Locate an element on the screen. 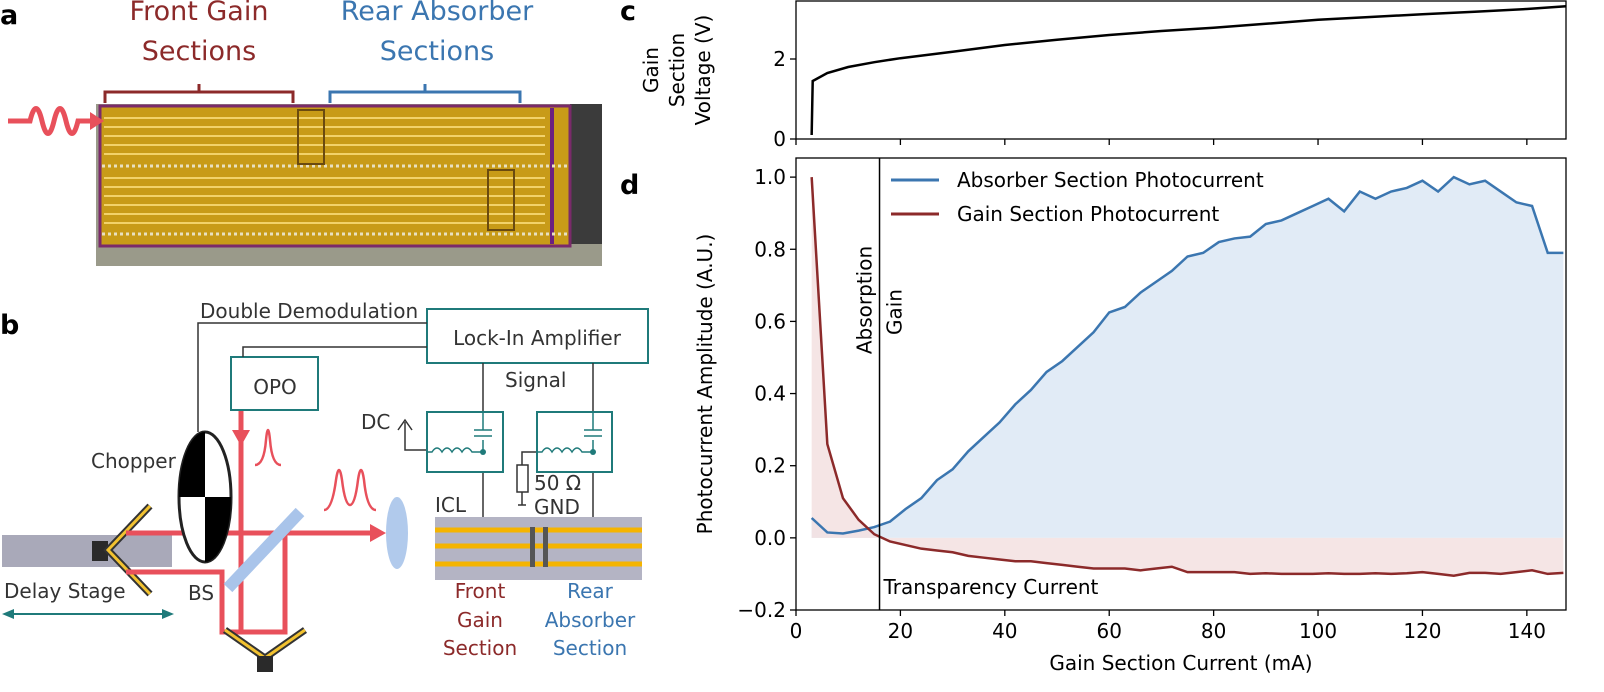 This screenshot has width=1604, height=692. x-tick-label: 60 is located at coordinates (1108, 631).